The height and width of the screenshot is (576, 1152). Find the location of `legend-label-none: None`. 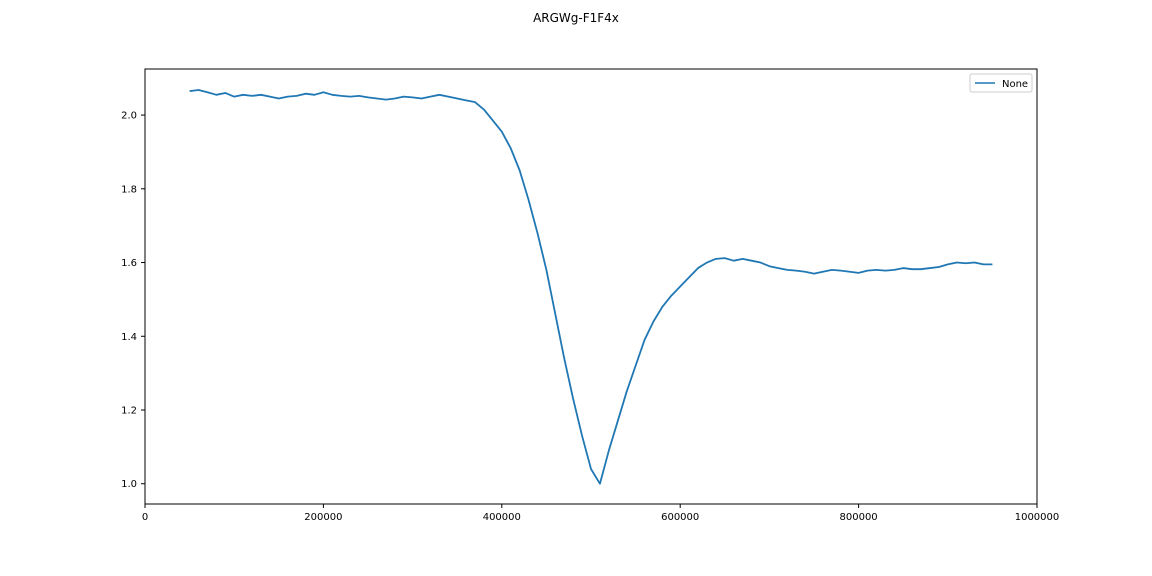

legend-label-none: None is located at coordinates (1015, 84).